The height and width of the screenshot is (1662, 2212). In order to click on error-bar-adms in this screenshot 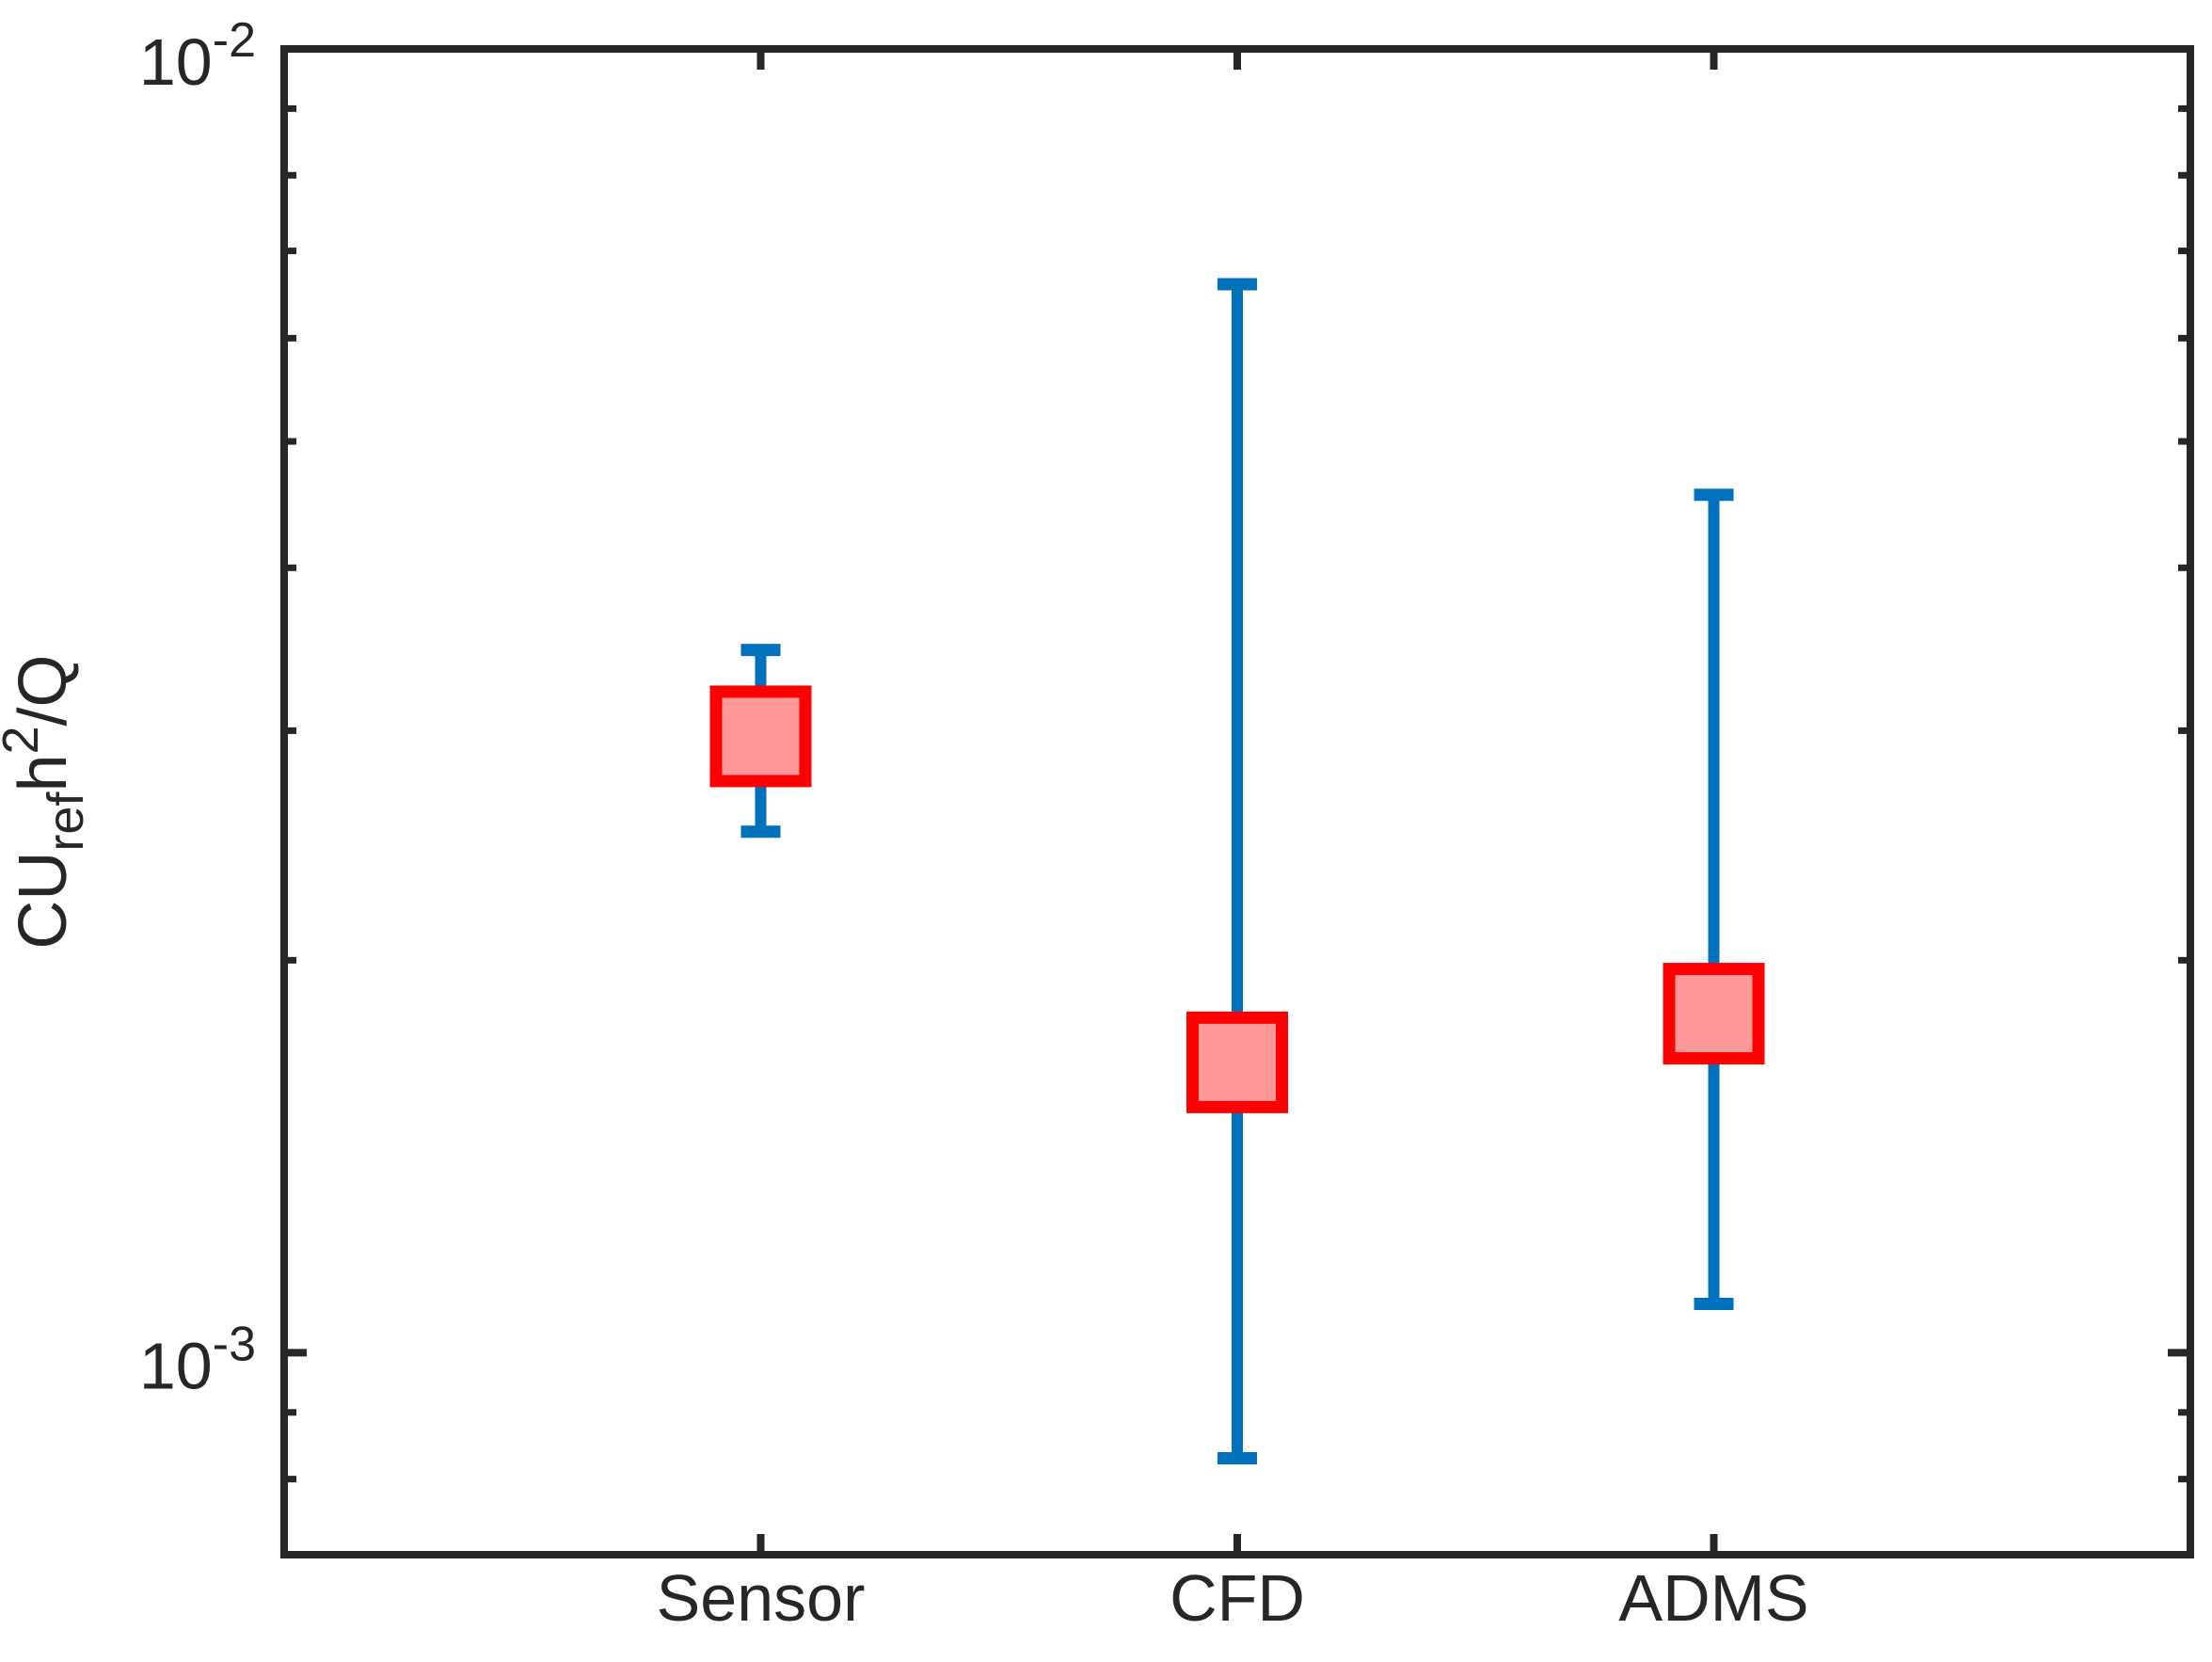, I will do `click(1714, 899)`.